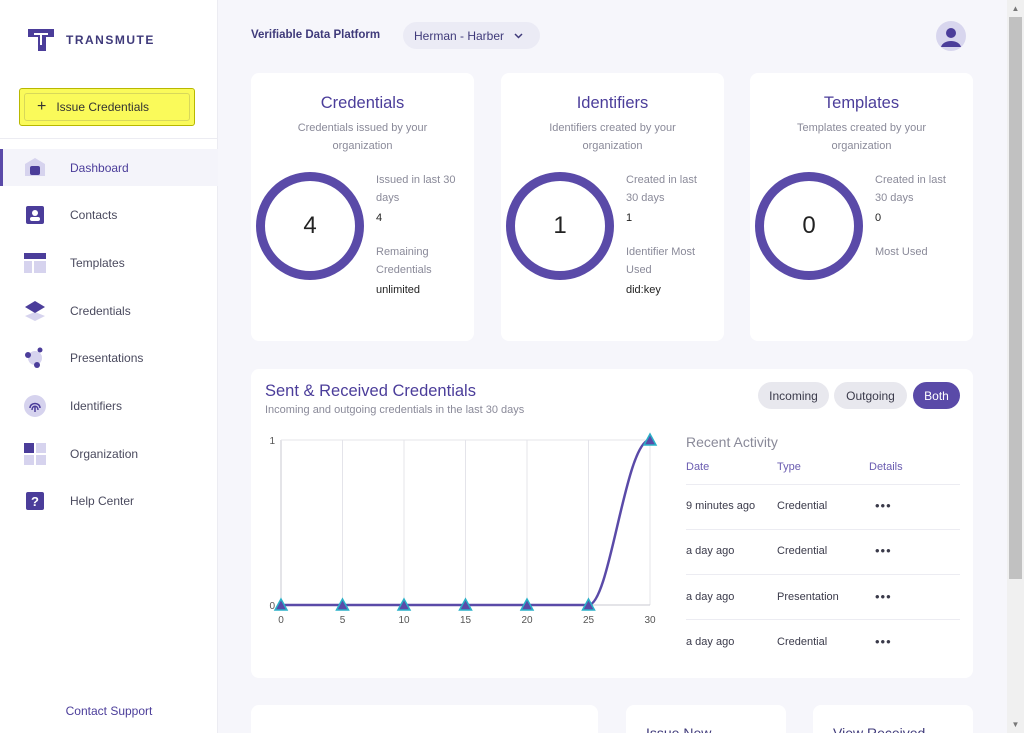  What do you see at coordinates (272, 441) in the screenshot?
I see `y-tick-label: 1` at bounding box center [272, 441].